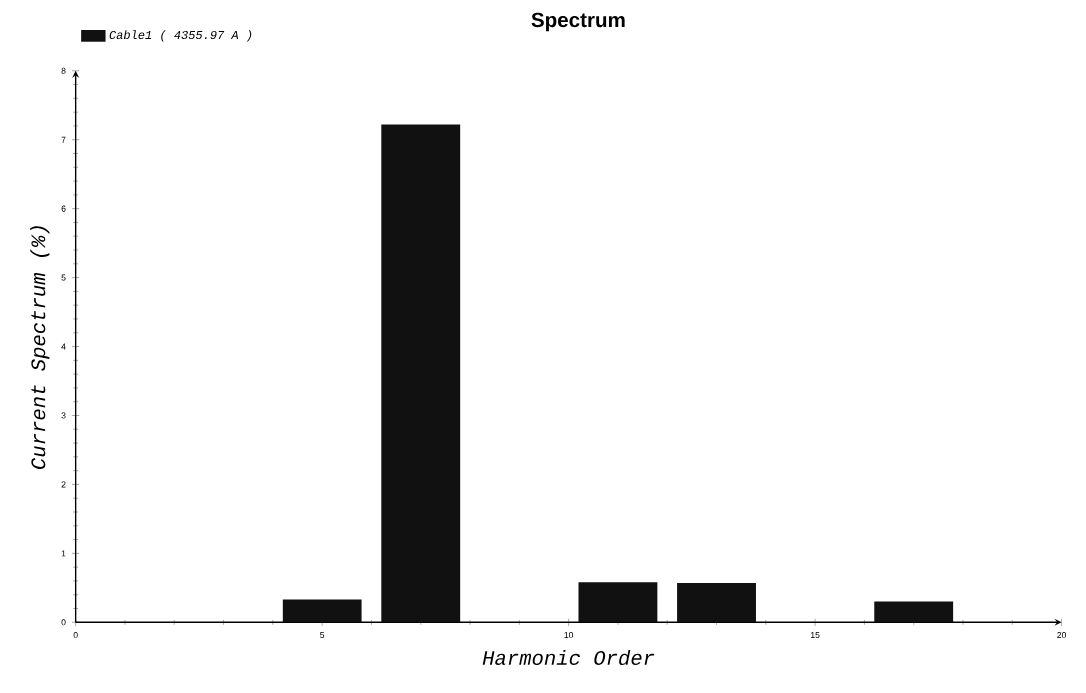 The height and width of the screenshot is (693, 1086). Describe the element at coordinates (63, 484) in the screenshot. I see `y-tick-label: 2` at that location.